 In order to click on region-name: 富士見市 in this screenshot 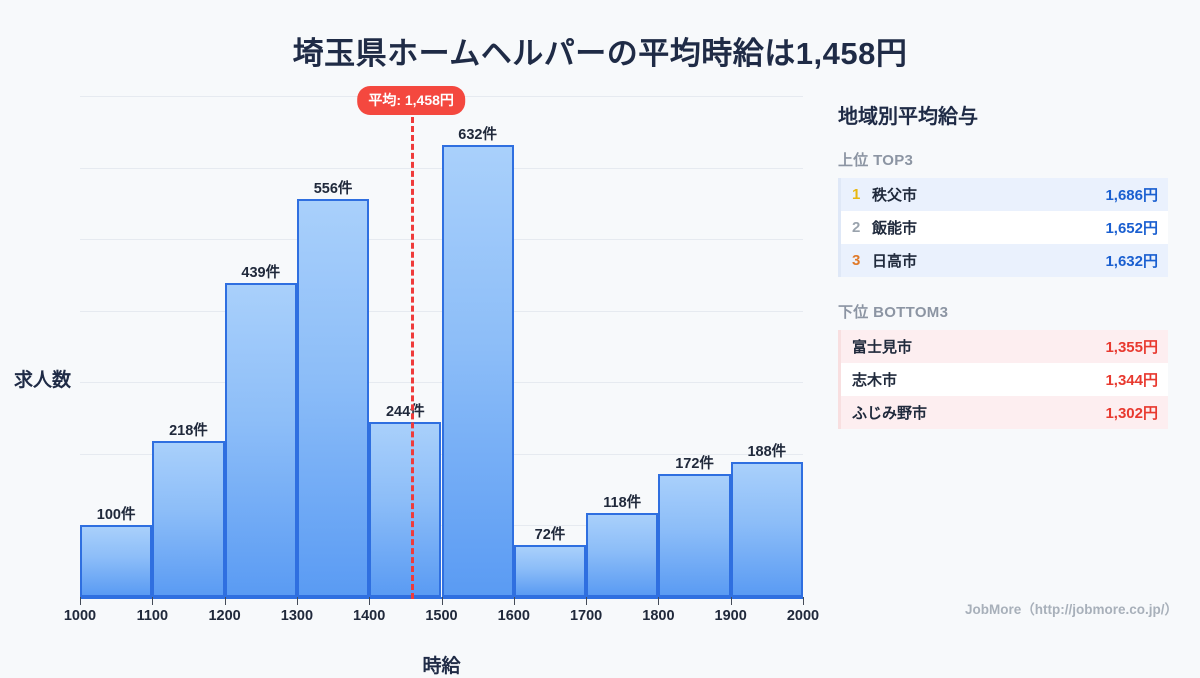, I will do `click(882, 347)`.